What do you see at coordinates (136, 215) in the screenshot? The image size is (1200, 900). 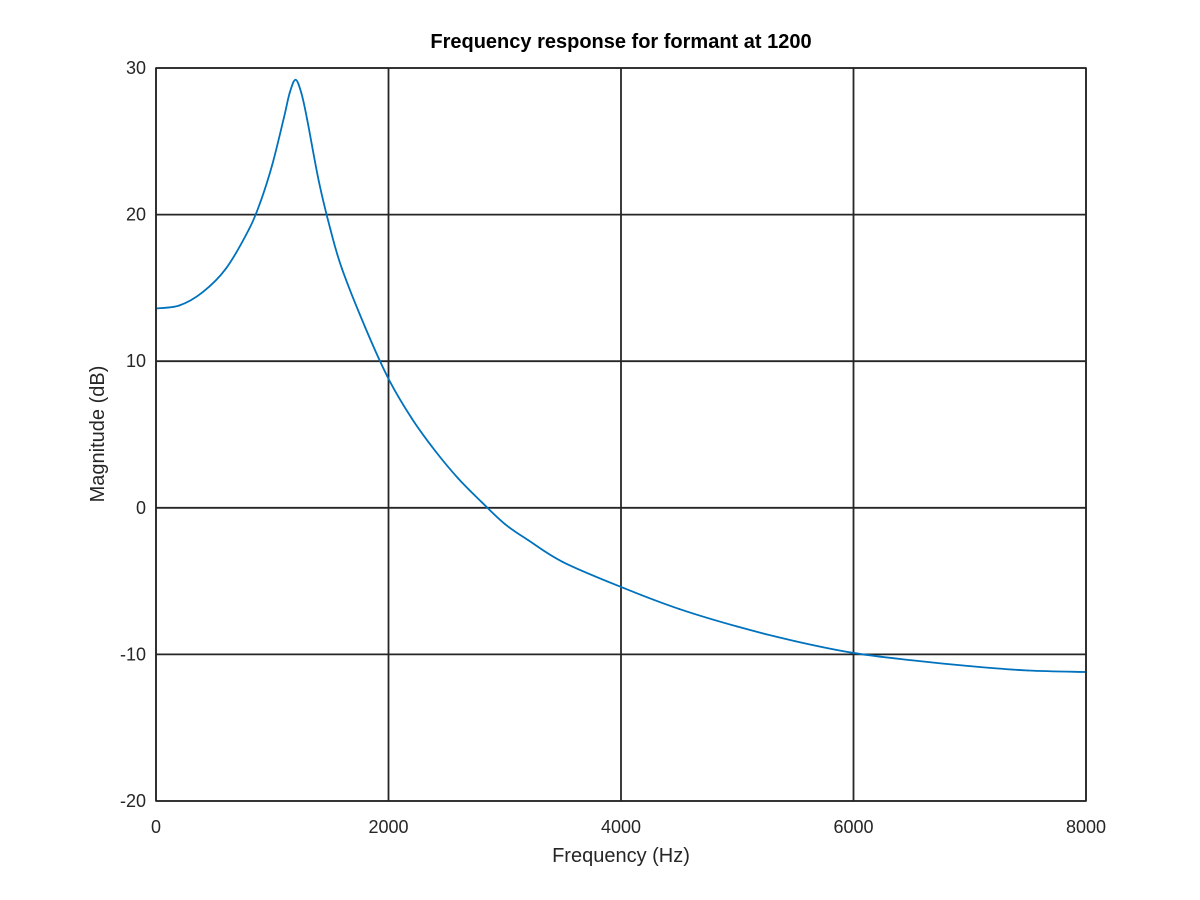 I see `y-tick-label: 20` at bounding box center [136, 215].